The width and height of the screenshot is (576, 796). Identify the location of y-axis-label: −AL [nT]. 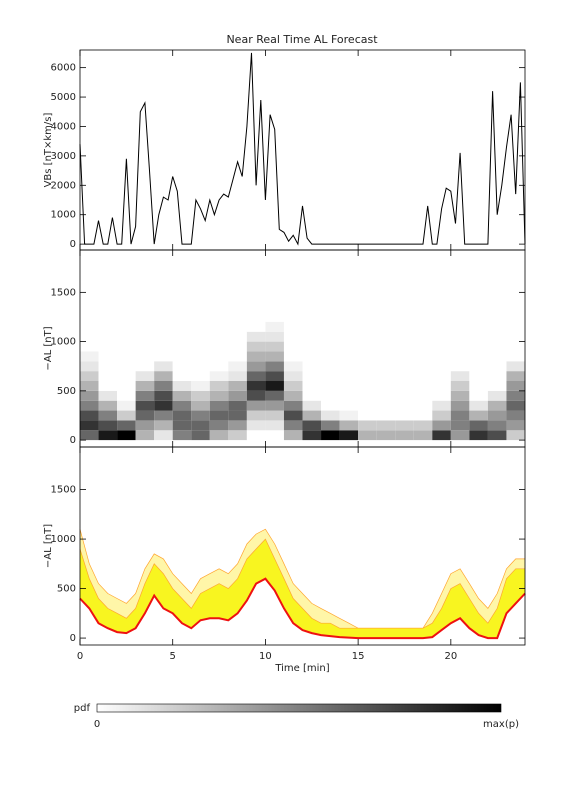
(48, 546).